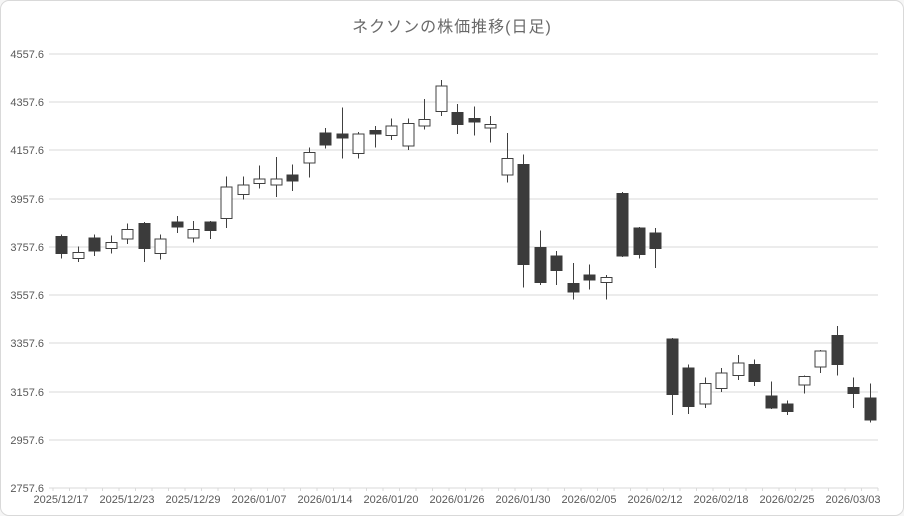 This screenshot has height=516, width=904. Describe the element at coordinates (27, 344) in the screenshot. I see `y-axis-tick-label: 3357.6` at that location.